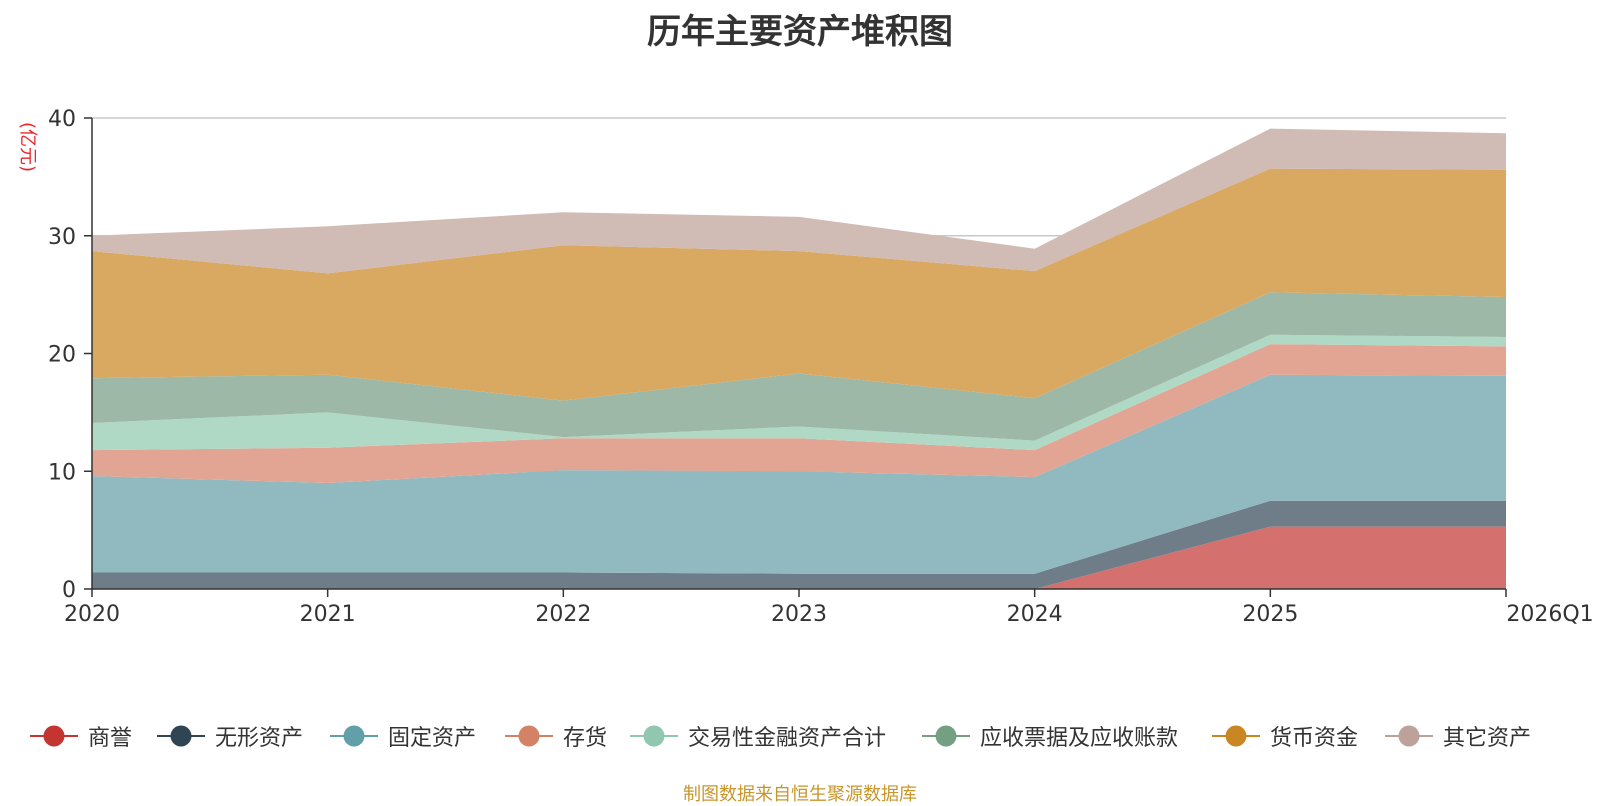 The width and height of the screenshot is (1600, 806). I want to click on legend-item-8: 其它资产, so click(1458, 736).